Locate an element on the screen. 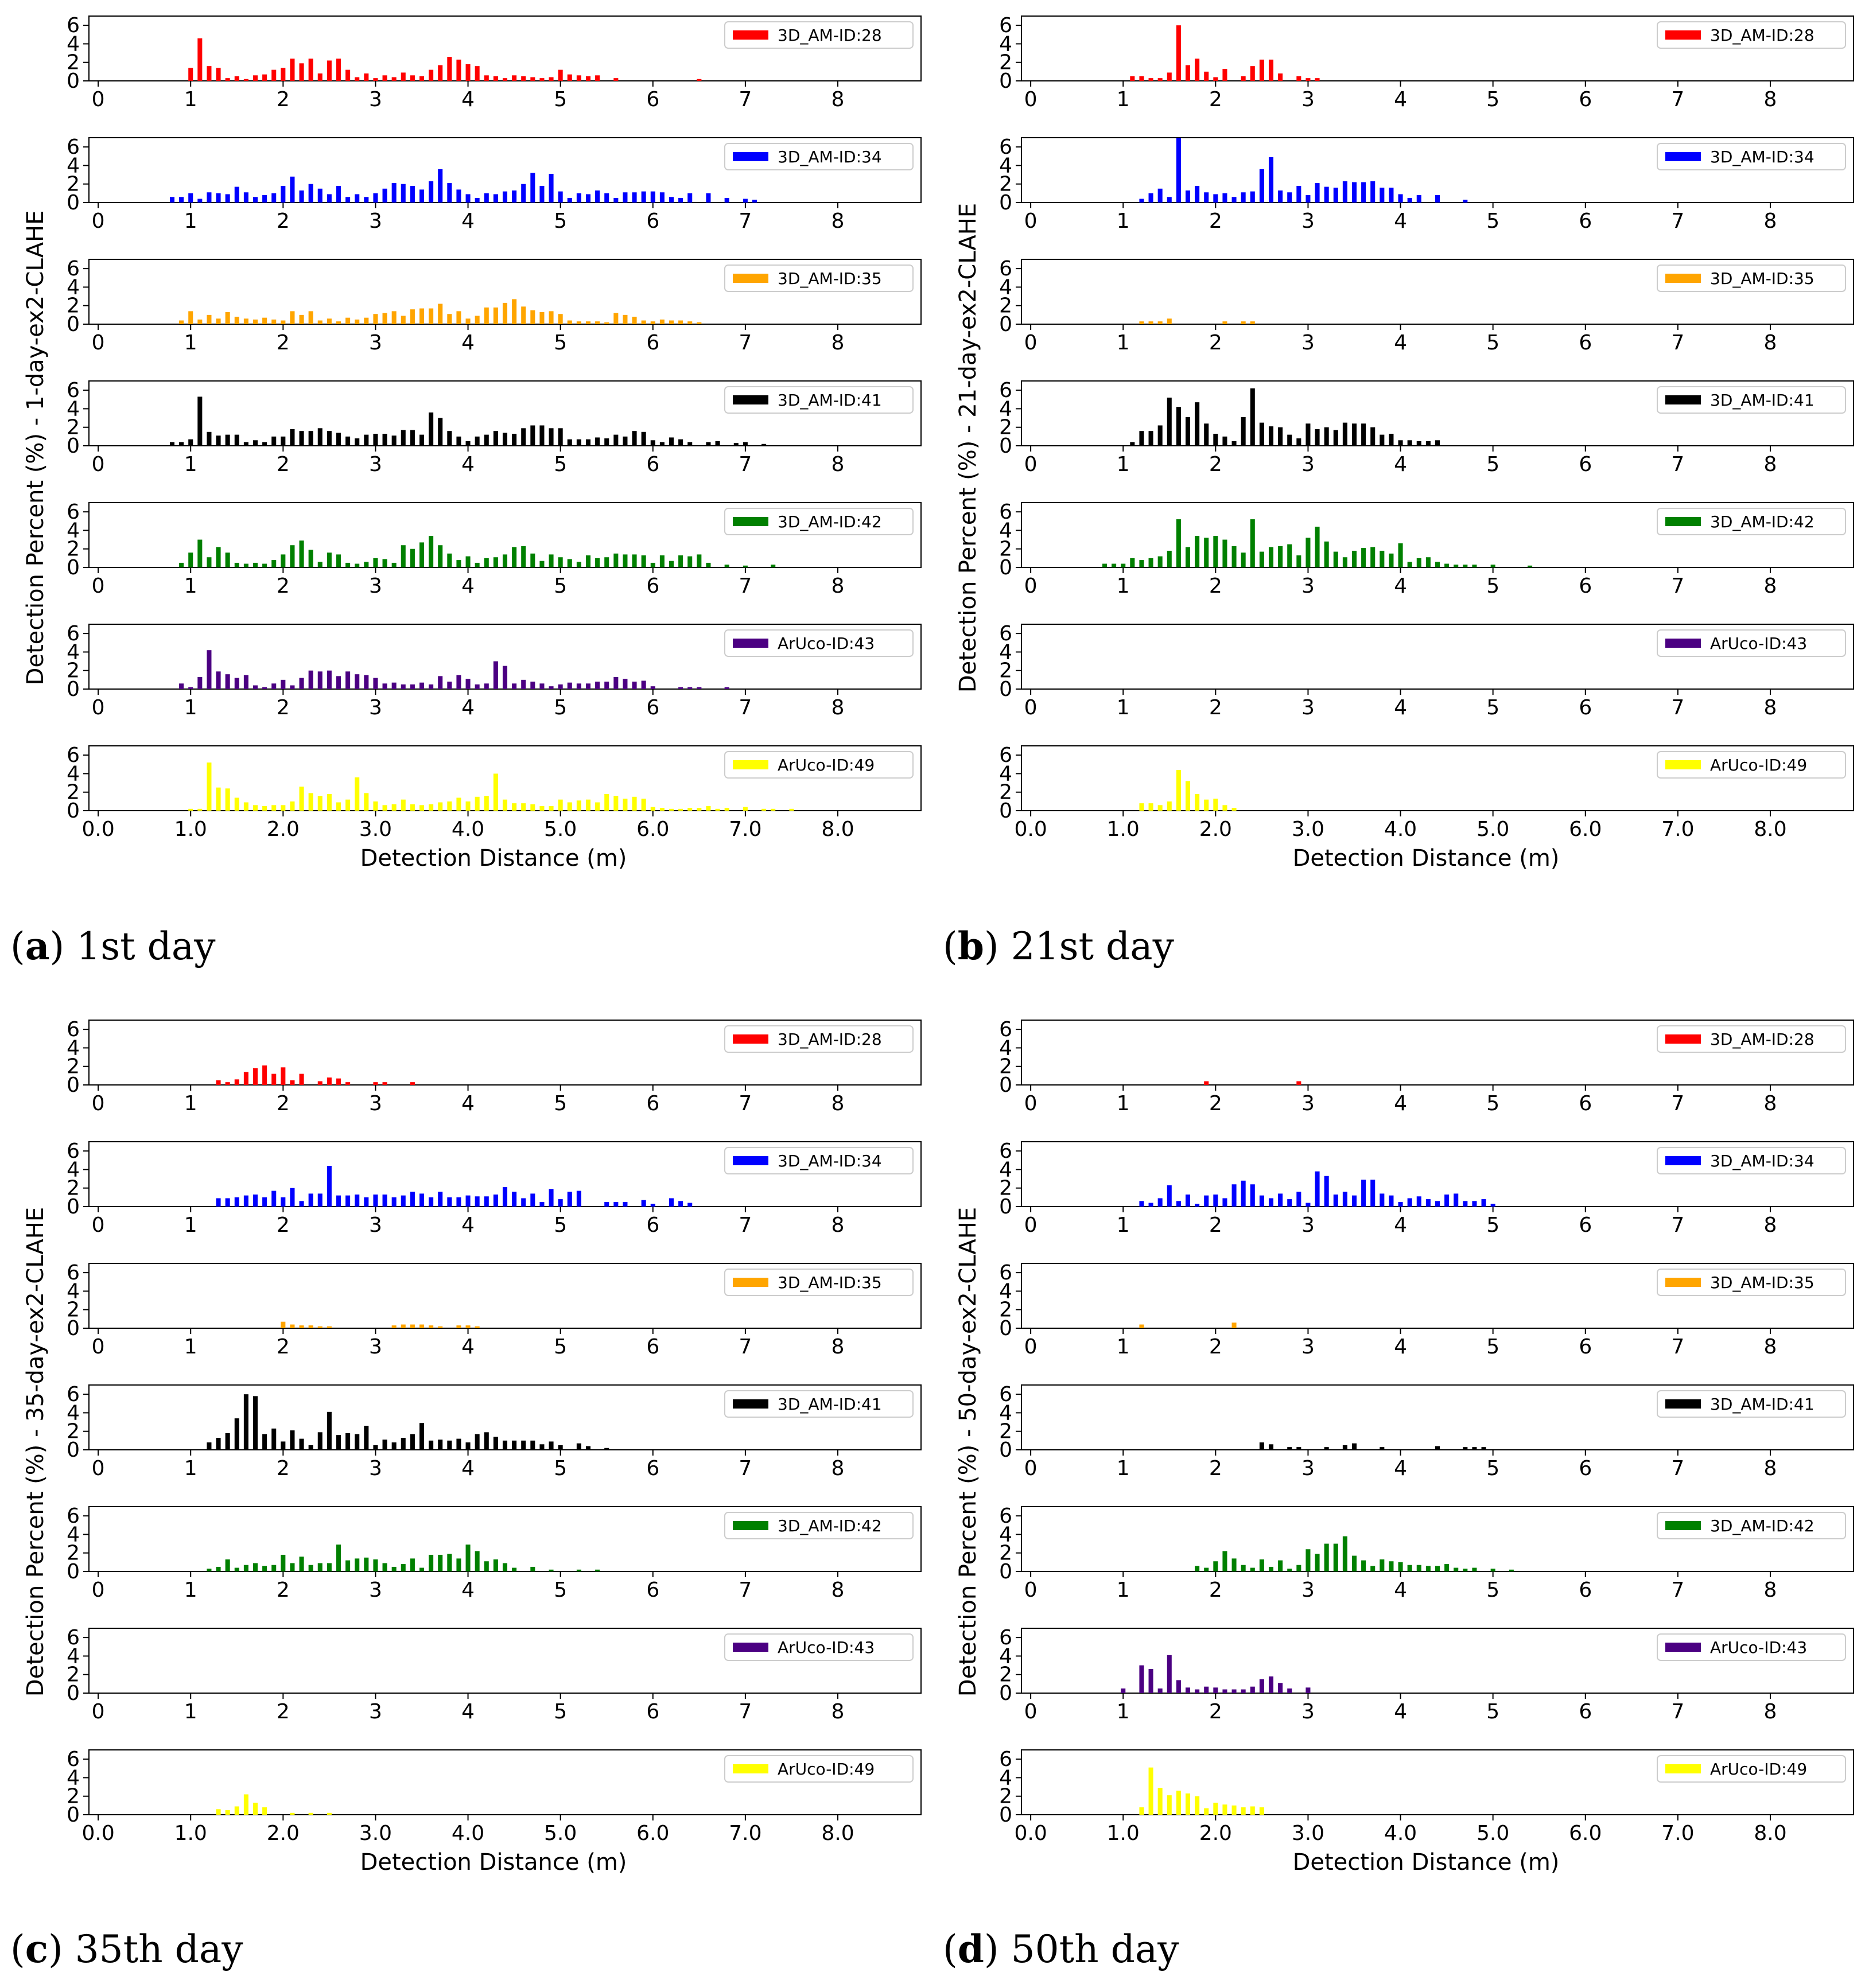 This screenshot has width=1865, height=1988. axes-frame is located at coordinates (1438, 1782).